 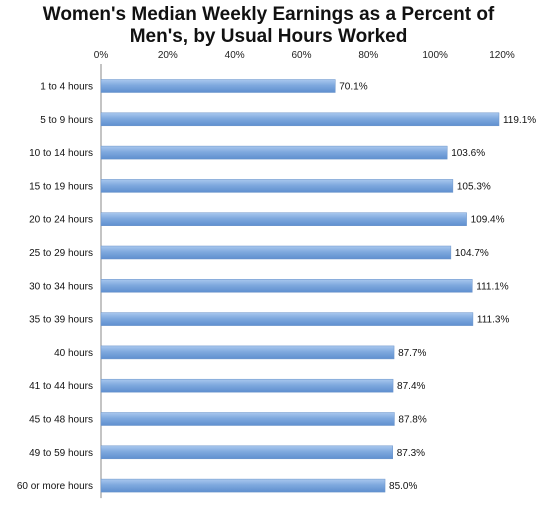 I want to click on category-label: 49 to 59 hours, so click(x=61, y=453).